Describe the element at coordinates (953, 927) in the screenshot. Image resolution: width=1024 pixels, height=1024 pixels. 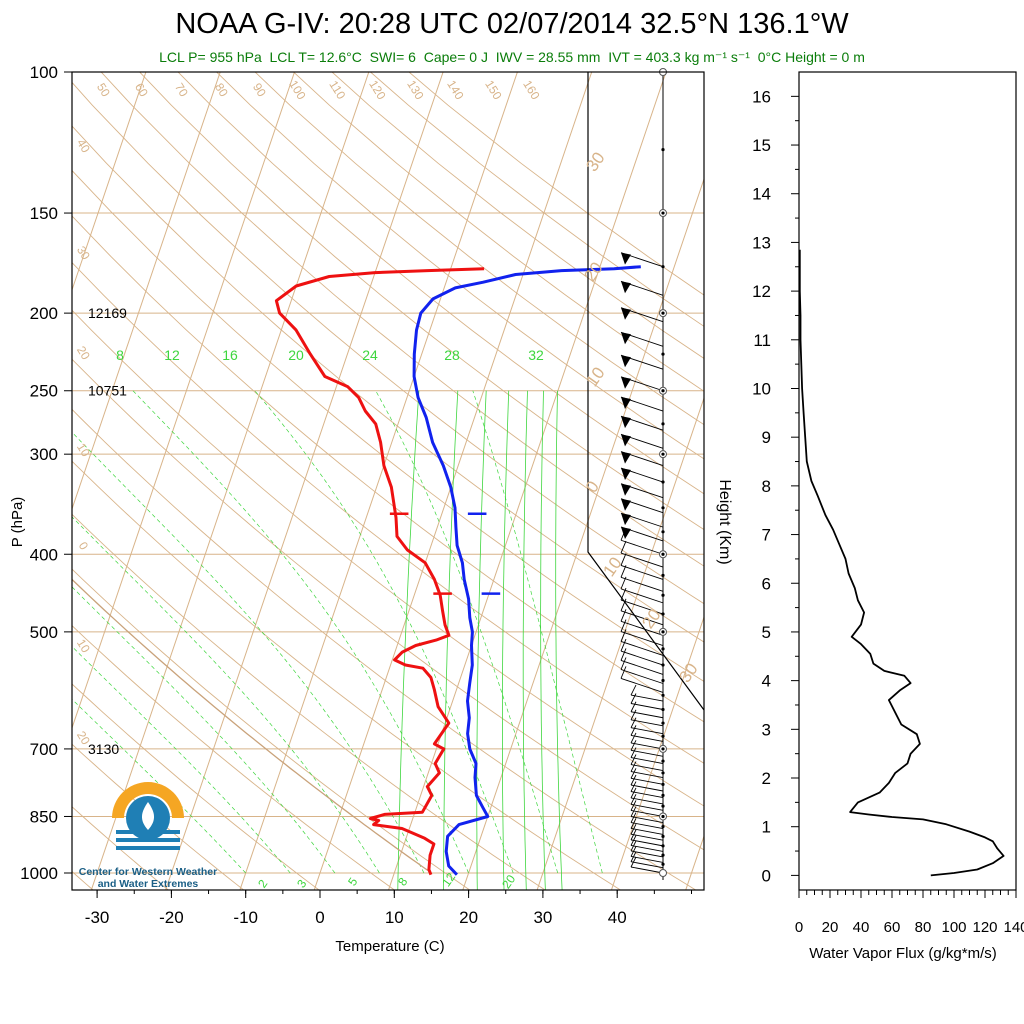
I see `flux-tick-label: 100` at that location.